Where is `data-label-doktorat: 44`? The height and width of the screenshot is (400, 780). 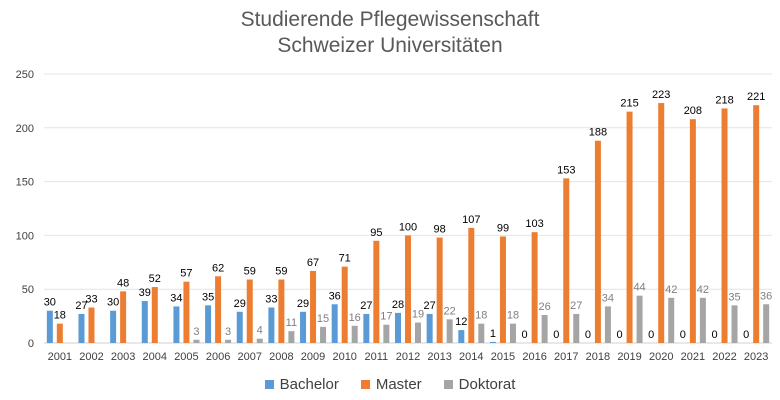 data-label-doktorat: 44 is located at coordinates (639, 288).